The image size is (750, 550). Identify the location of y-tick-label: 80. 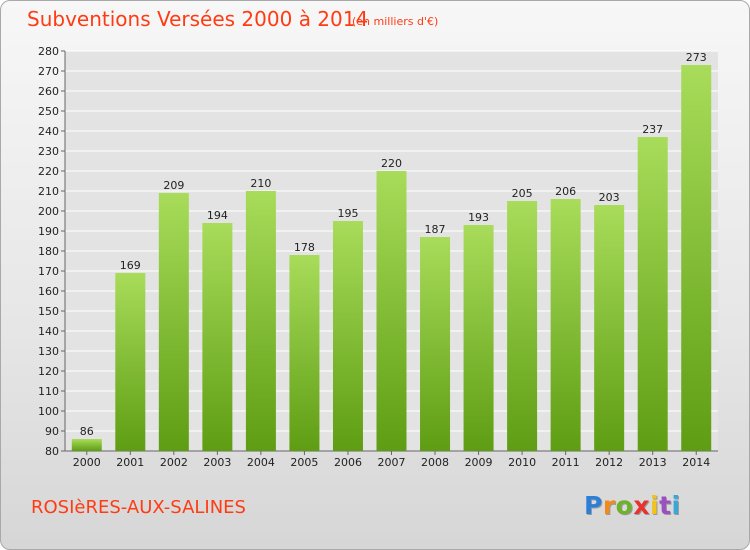
(52, 451).